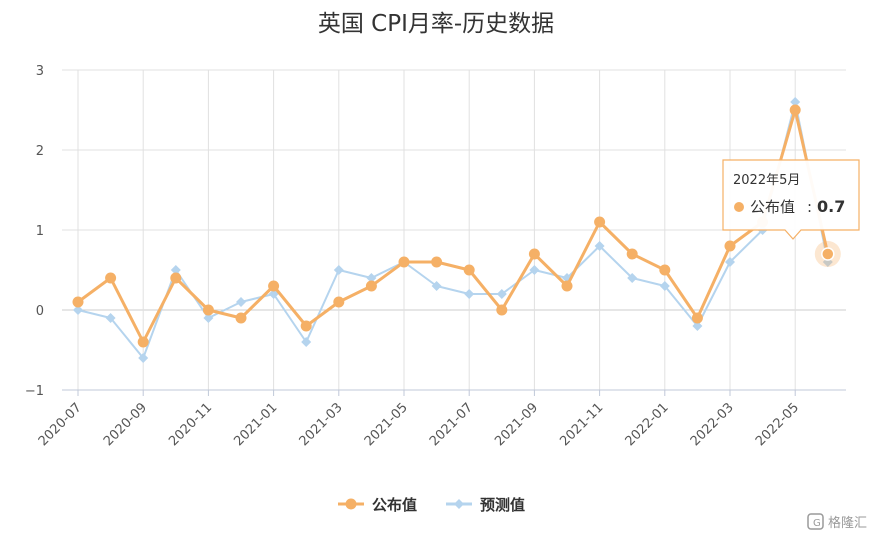 This screenshot has height=543, width=886. I want to click on y-axis: 3 2 1 0 −1, so click(34, 231).